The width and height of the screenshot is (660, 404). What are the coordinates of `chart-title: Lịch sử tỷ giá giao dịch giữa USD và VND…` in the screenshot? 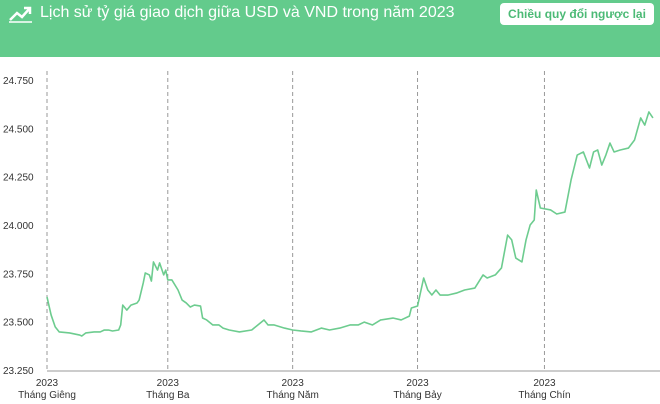 It's located at (247, 12).